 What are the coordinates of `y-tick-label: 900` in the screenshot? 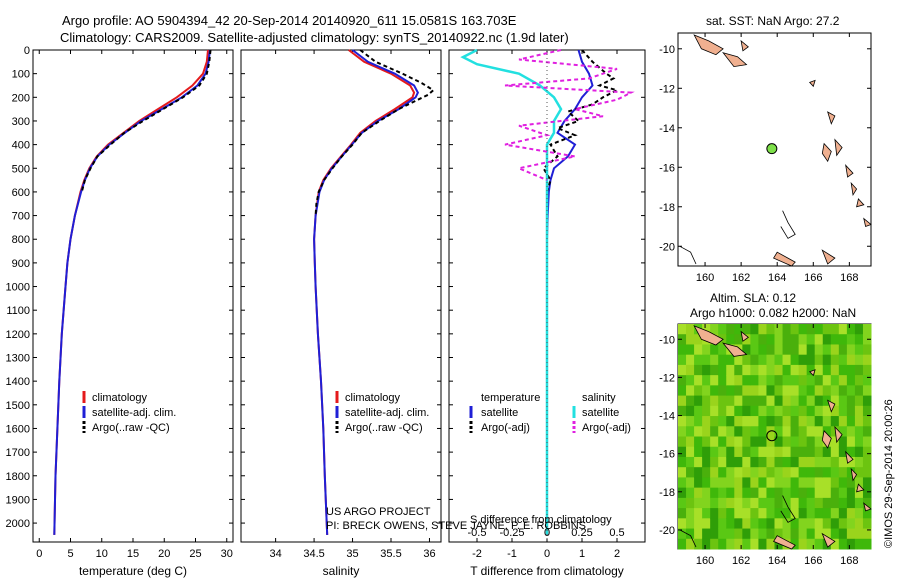 It's located at (21, 264).